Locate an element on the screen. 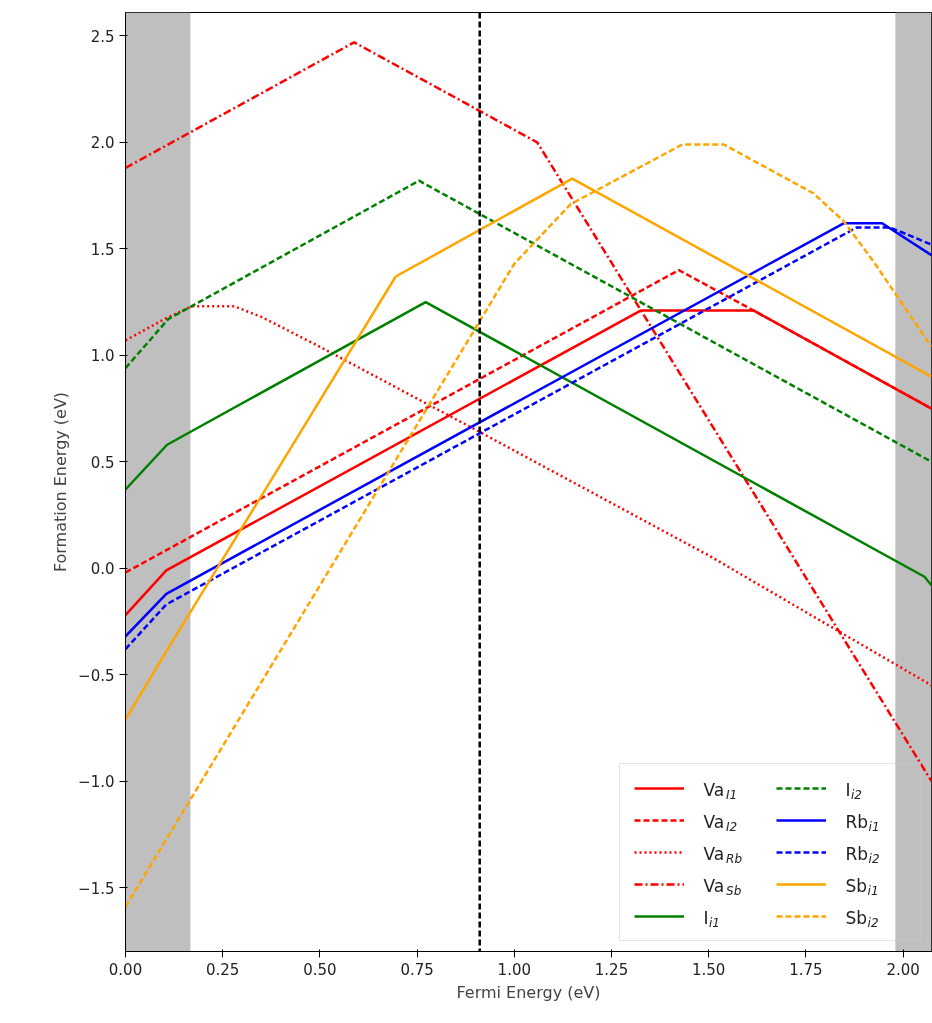 The width and height of the screenshot is (932, 1023). y-tick-label: −1.0 is located at coordinates (96, 782).